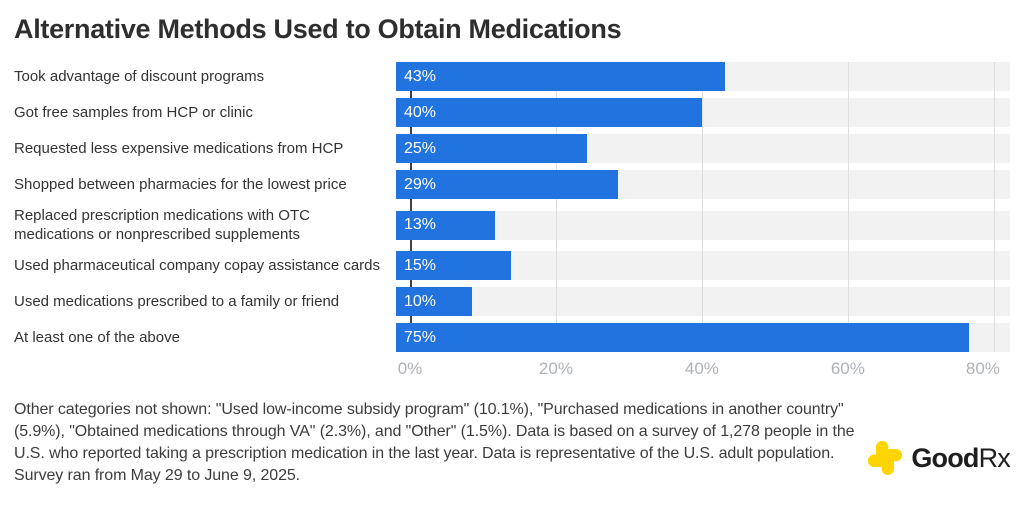 The height and width of the screenshot is (505, 1024). Describe the element at coordinates (885, 458) in the screenshot. I see `goodrx-cross-icon` at that location.